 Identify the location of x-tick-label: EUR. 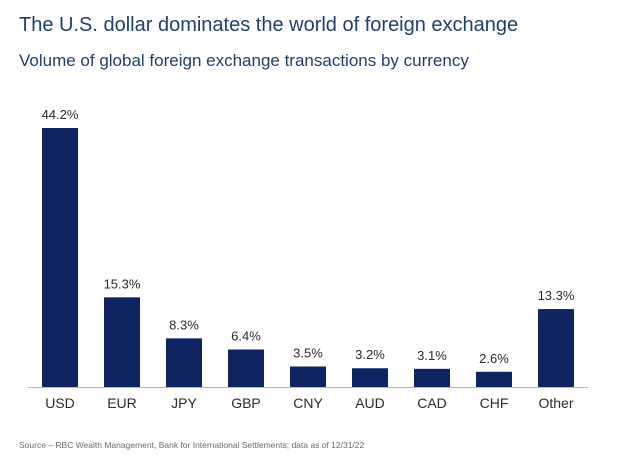
(122, 403).